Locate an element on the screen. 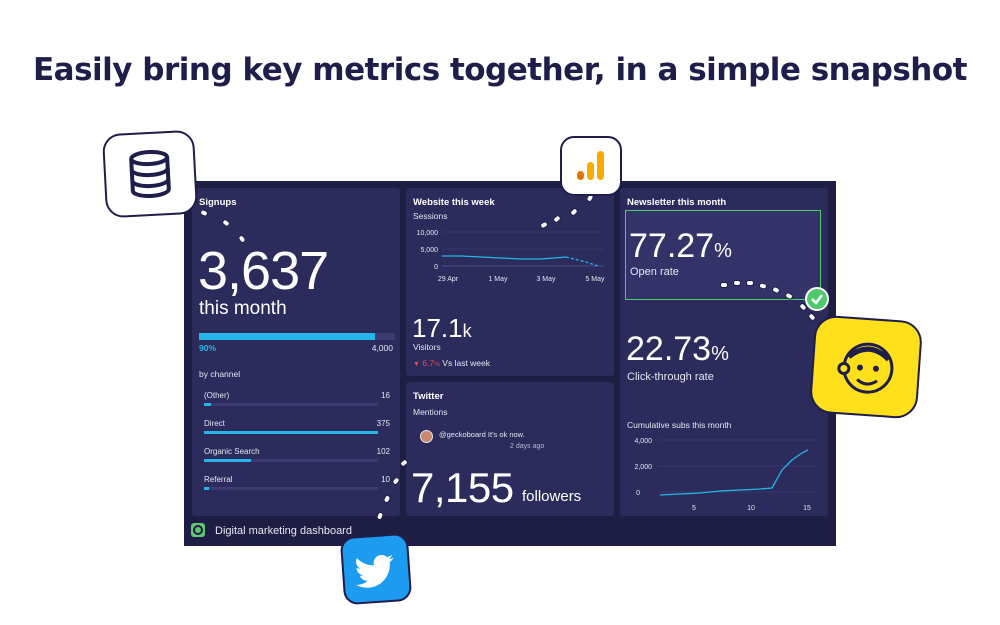 The image size is (1000, 625). database-badge is located at coordinates (150, 174).